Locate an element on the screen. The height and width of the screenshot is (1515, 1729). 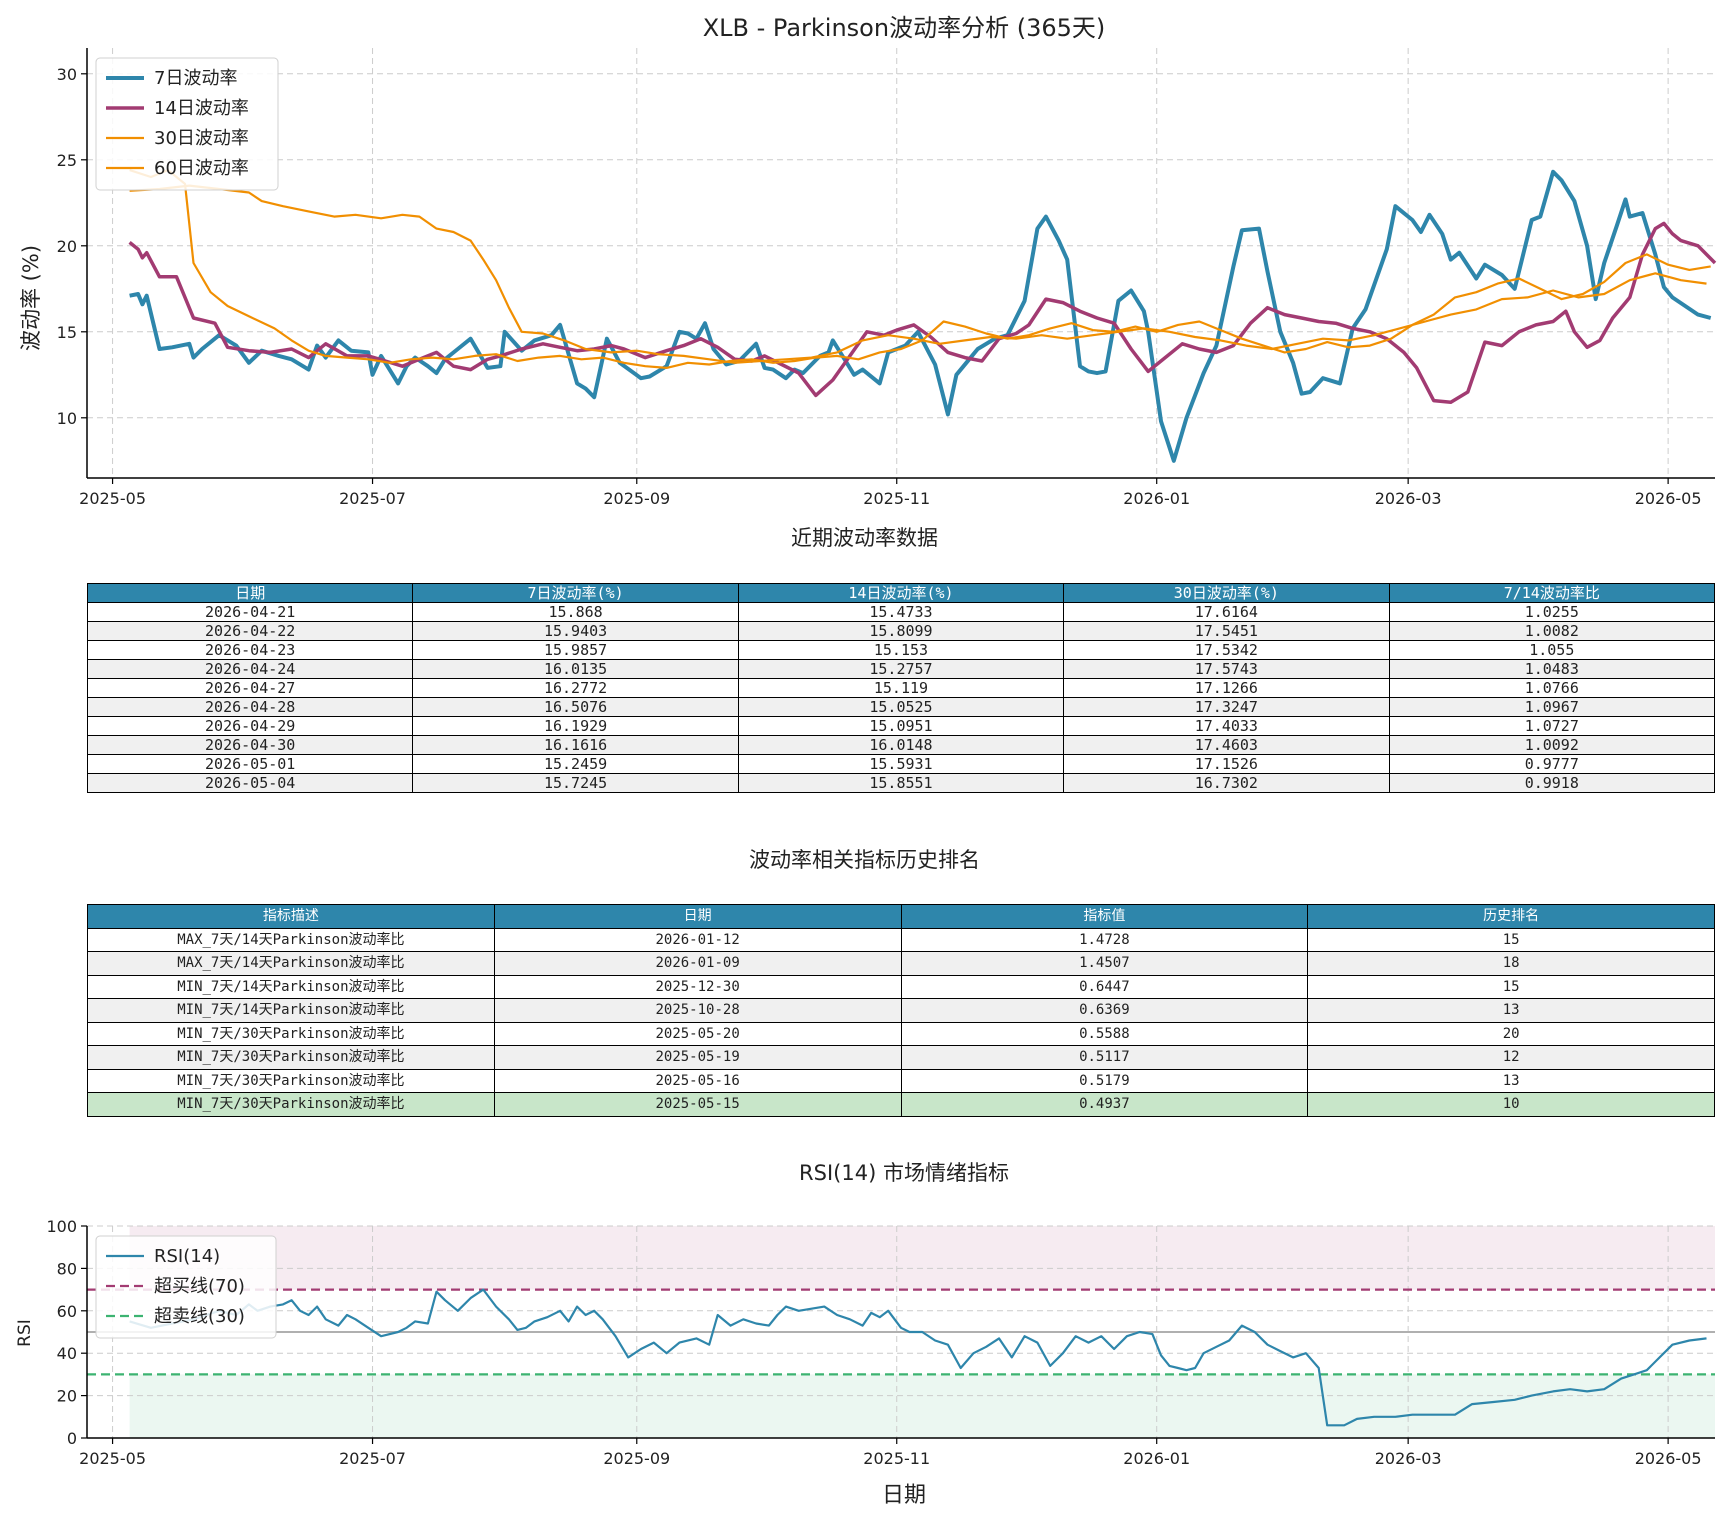
table-cell: 0.9918 is located at coordinates (1552, 783).